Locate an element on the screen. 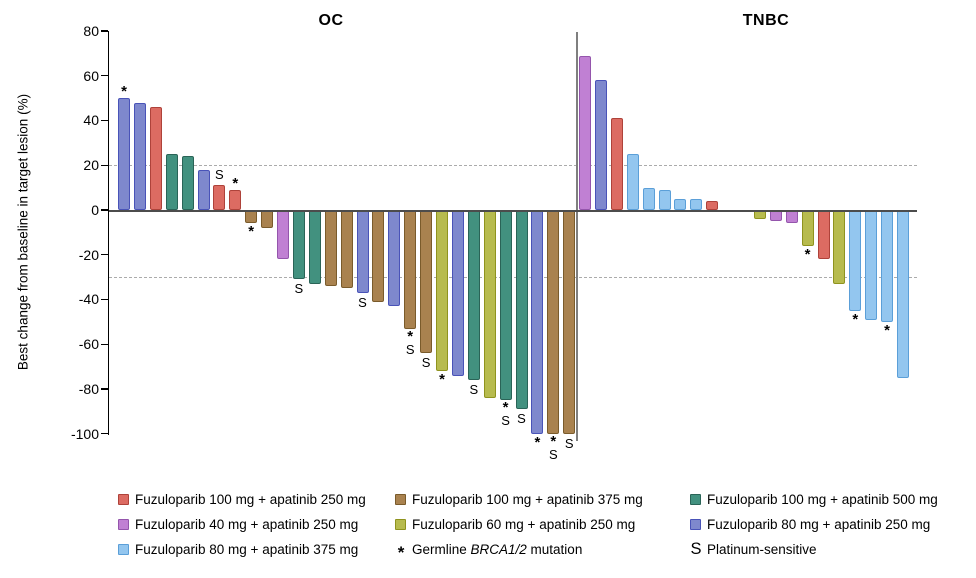 This screenshot has height=578, width=976. y-tick-label--40: -40 is located at coordinates (88, 299).